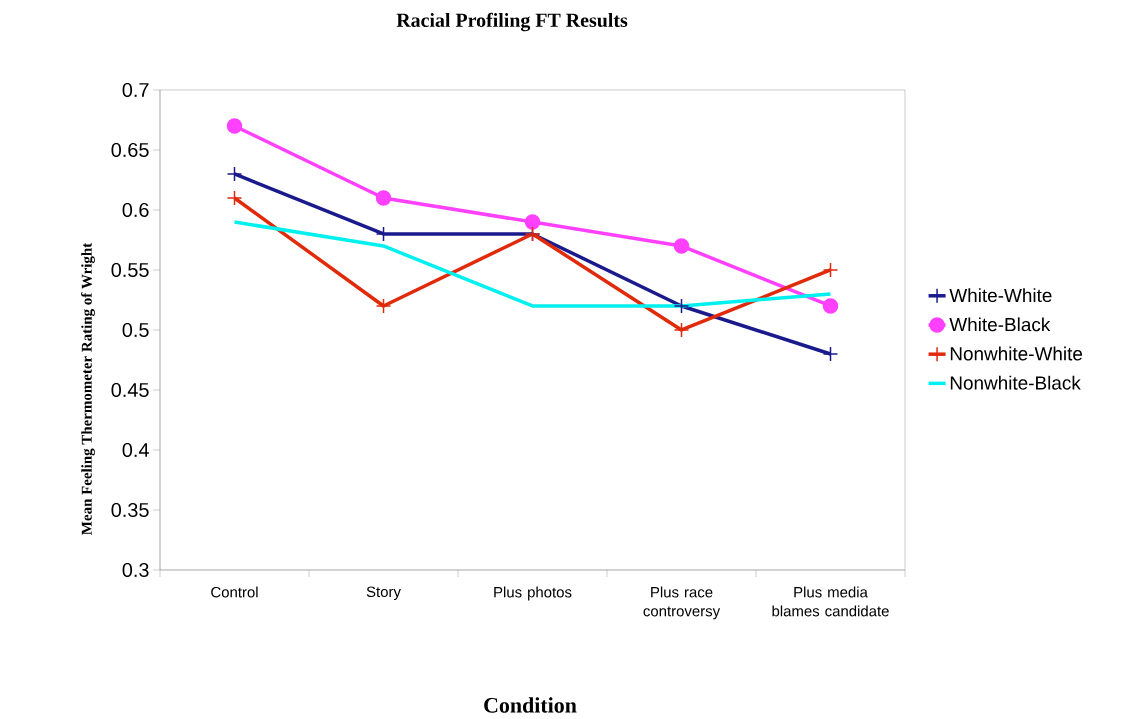  Describe the element at coordinates (530, 705) in the screenshot. I see `x-axis-title: Condition` at that location.